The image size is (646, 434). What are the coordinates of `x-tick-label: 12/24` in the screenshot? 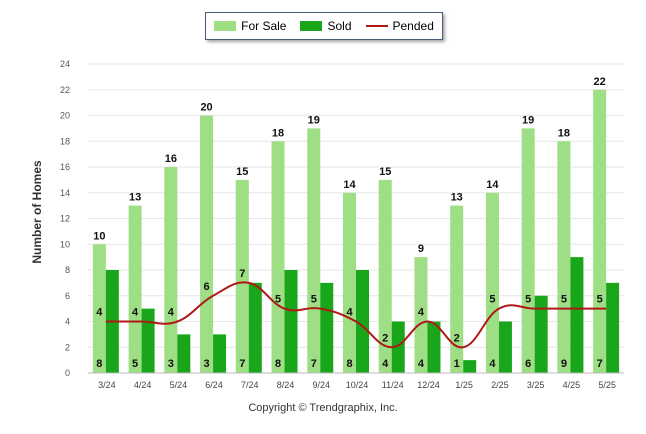 It's located at (428, 385).